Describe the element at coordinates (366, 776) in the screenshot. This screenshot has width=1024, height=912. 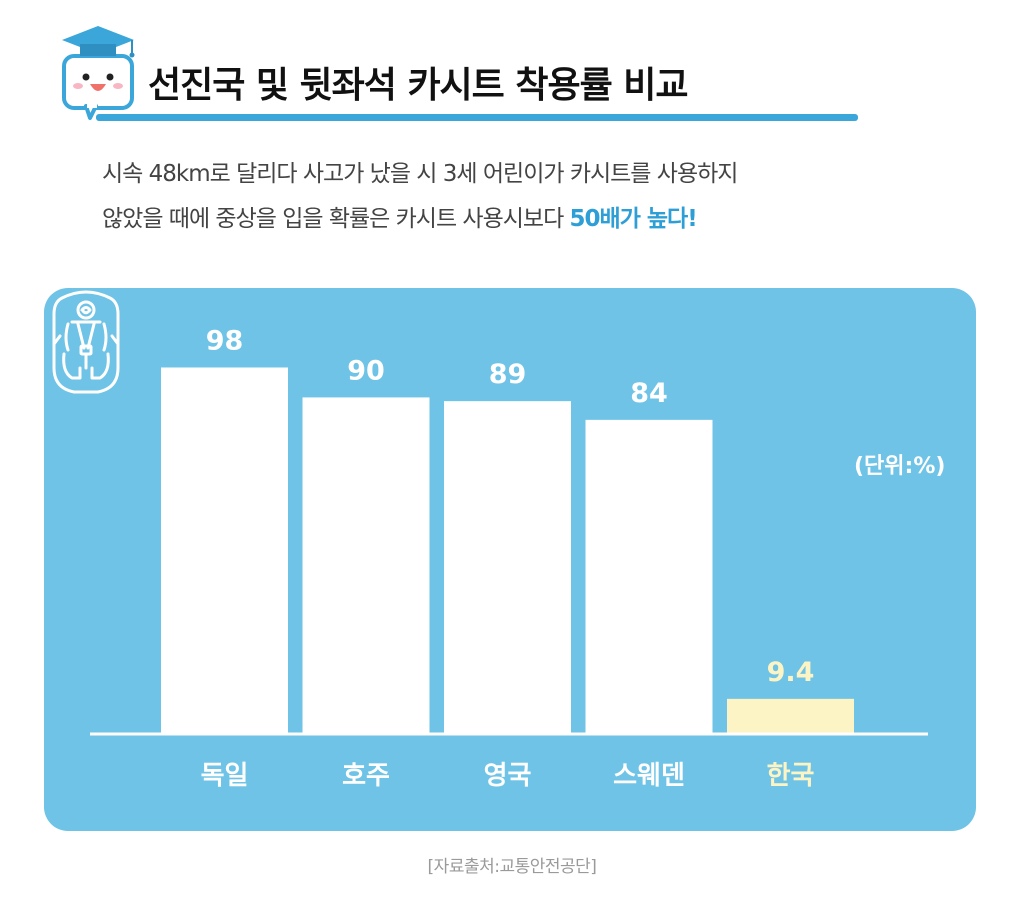
I see `category-label-1: 호주` at that location.